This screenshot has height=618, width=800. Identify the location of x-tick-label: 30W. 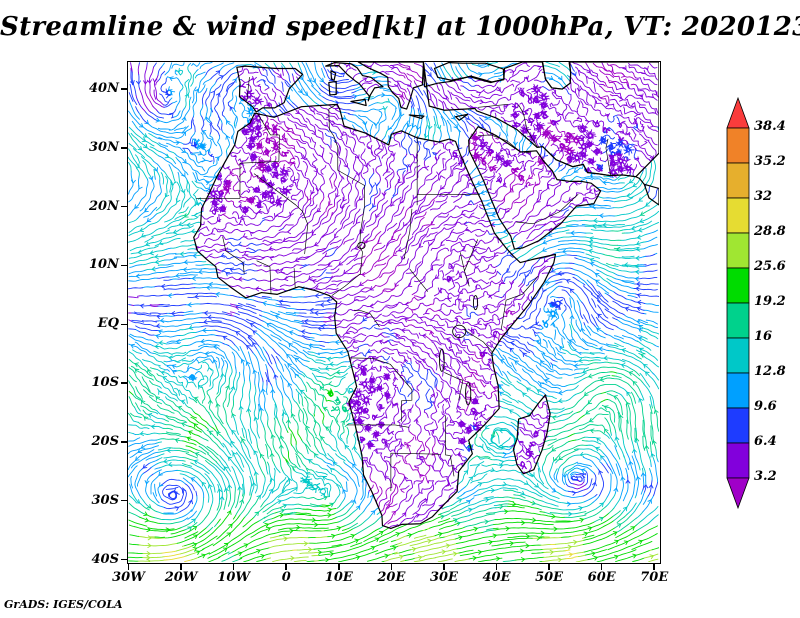
(128, 577).